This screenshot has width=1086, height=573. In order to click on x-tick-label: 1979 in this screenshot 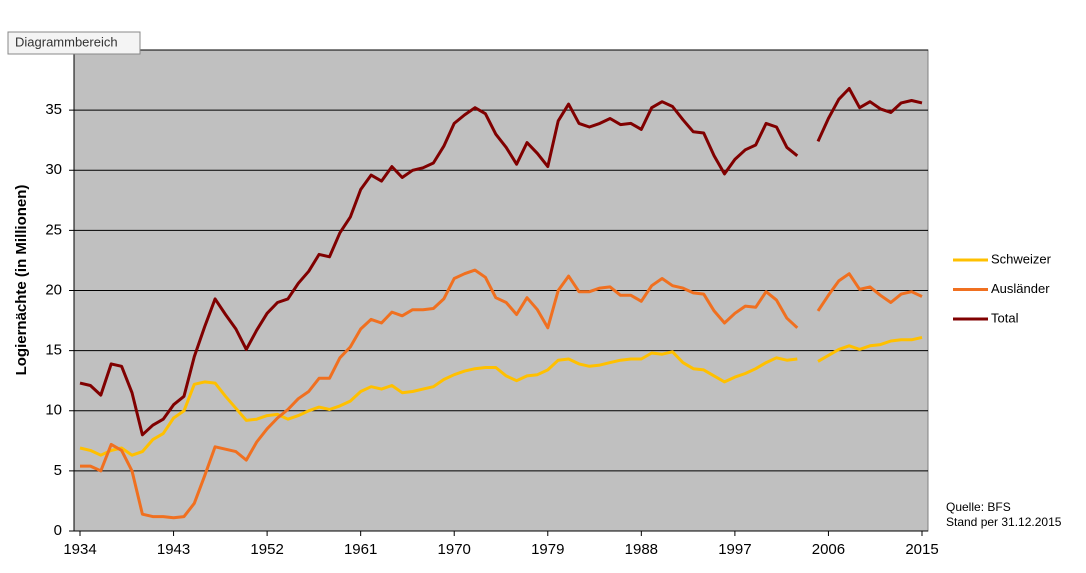, I will do `click(547, 549)`.